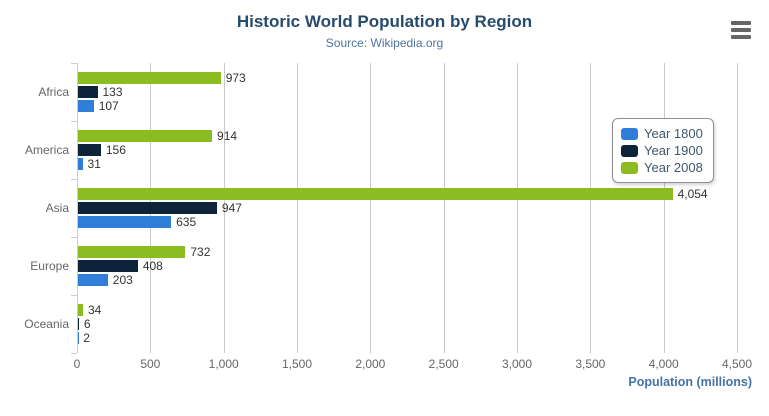 This screenshot has width=769, height=416. I want to click on category-axis-line, so click(77, 208).